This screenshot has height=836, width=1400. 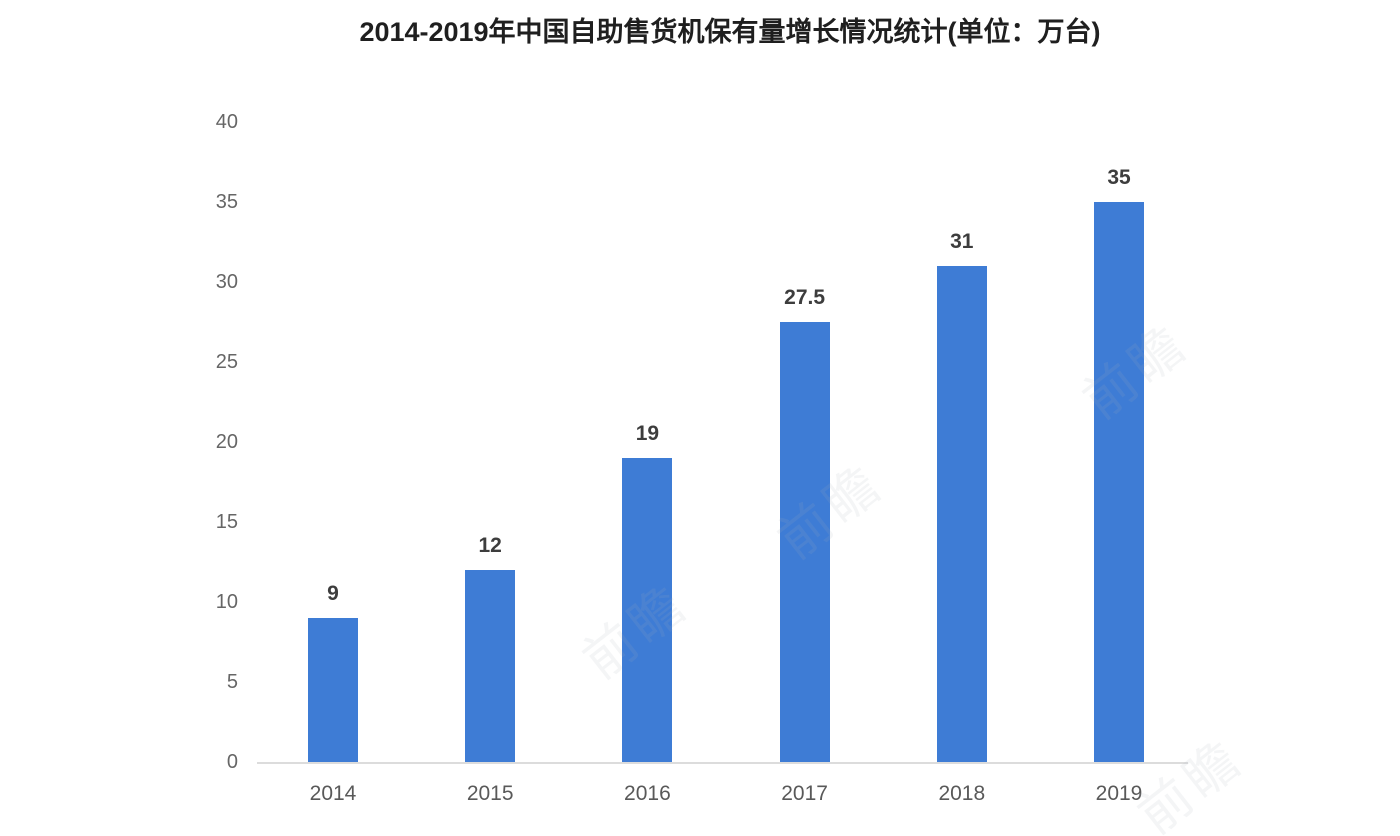 What do you see at coordinates (226, 122) in the screenshot?
I see `y-axis-tick-label: 40` at bounding box center [226, 122].